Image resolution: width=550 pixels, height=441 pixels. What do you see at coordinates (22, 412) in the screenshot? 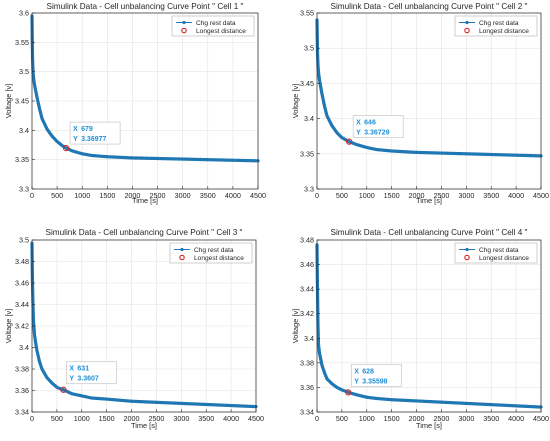
I see `y-tick-label: 3.34` at bounding box center [22, 412].